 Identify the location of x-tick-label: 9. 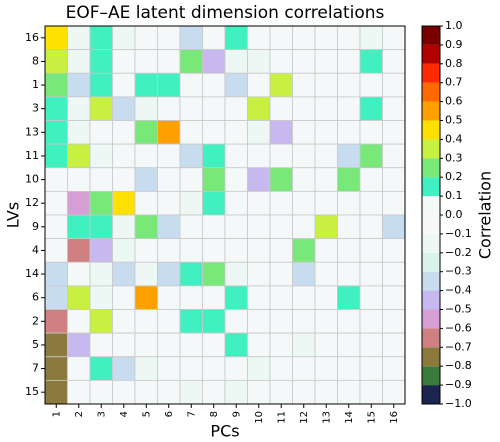
(236, 414).